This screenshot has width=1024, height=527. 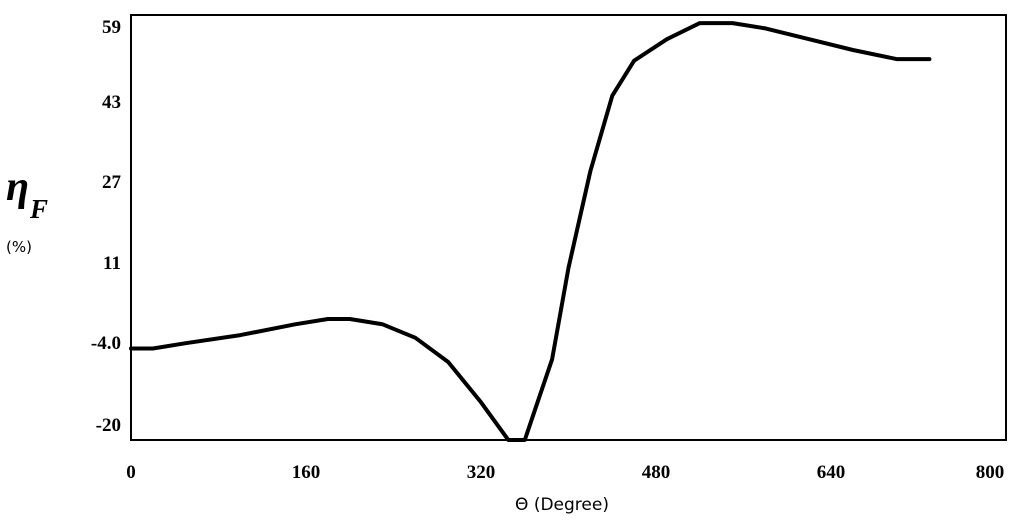 I want to click on x-tick-label: 640, so click(x=831, y=472).